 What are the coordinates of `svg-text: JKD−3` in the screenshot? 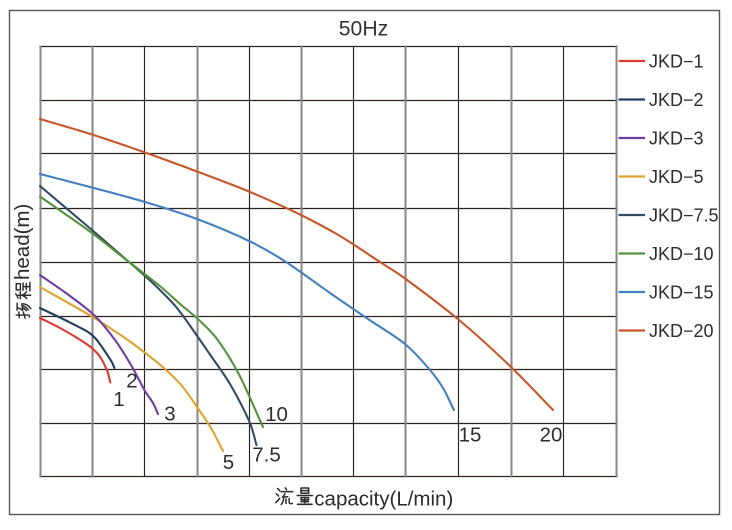 It's located at (676, 138).